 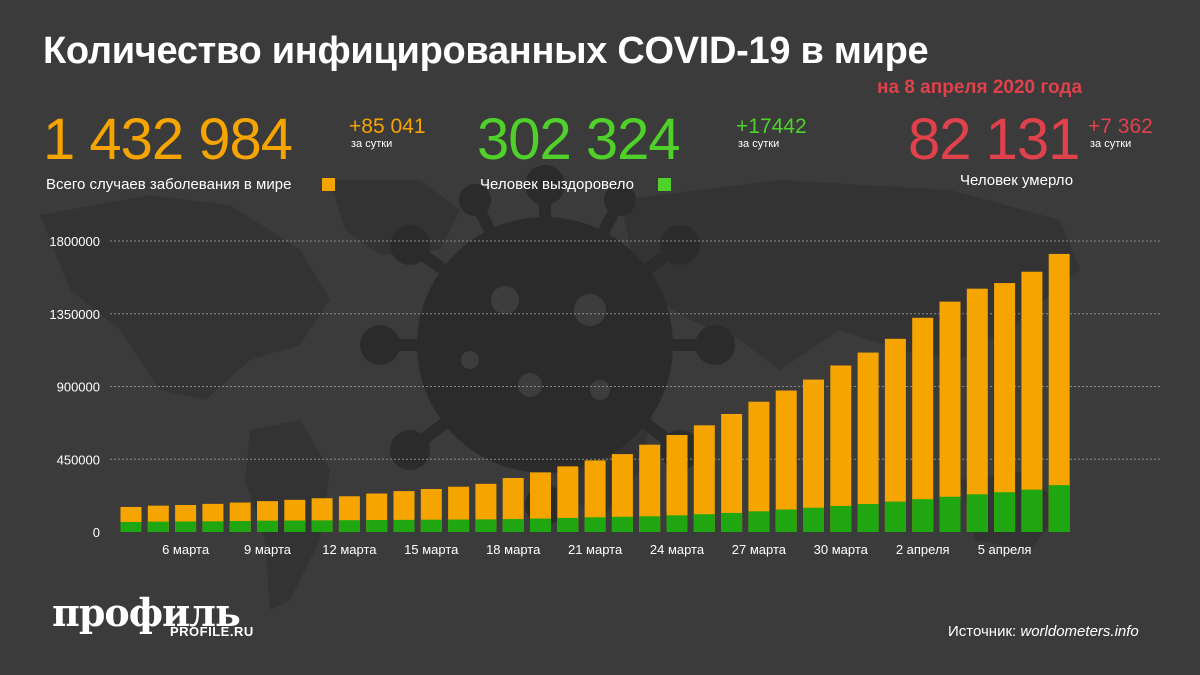 I want to click on cases-per-day: за сутки, so click(x=372, y=144).